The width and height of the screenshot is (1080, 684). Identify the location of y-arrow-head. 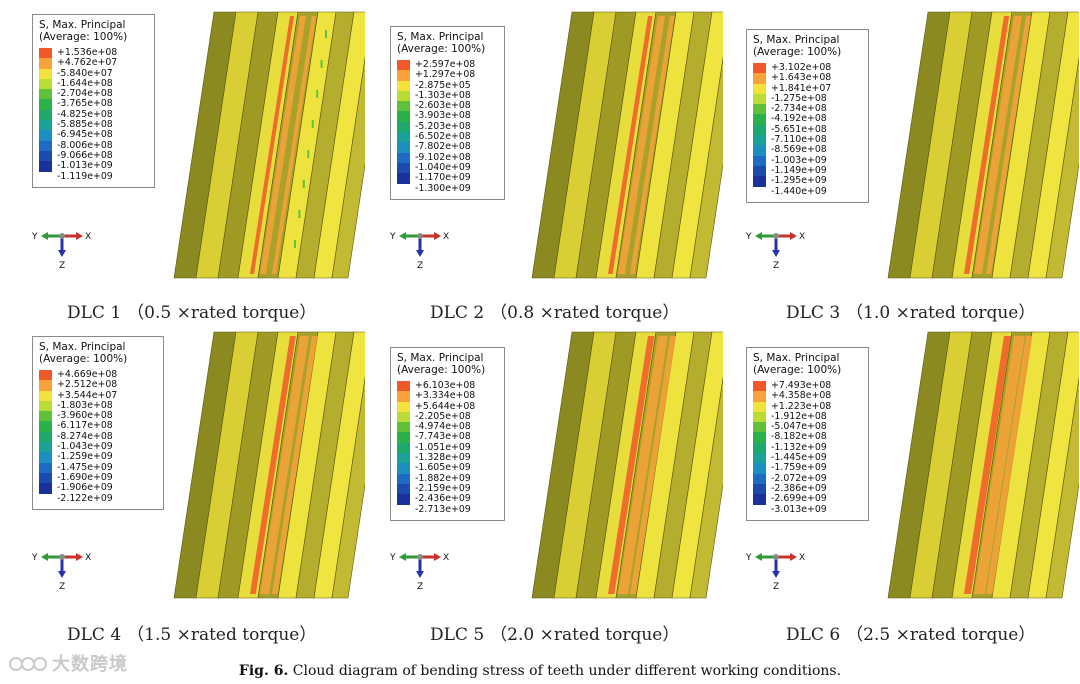
(402, 557).